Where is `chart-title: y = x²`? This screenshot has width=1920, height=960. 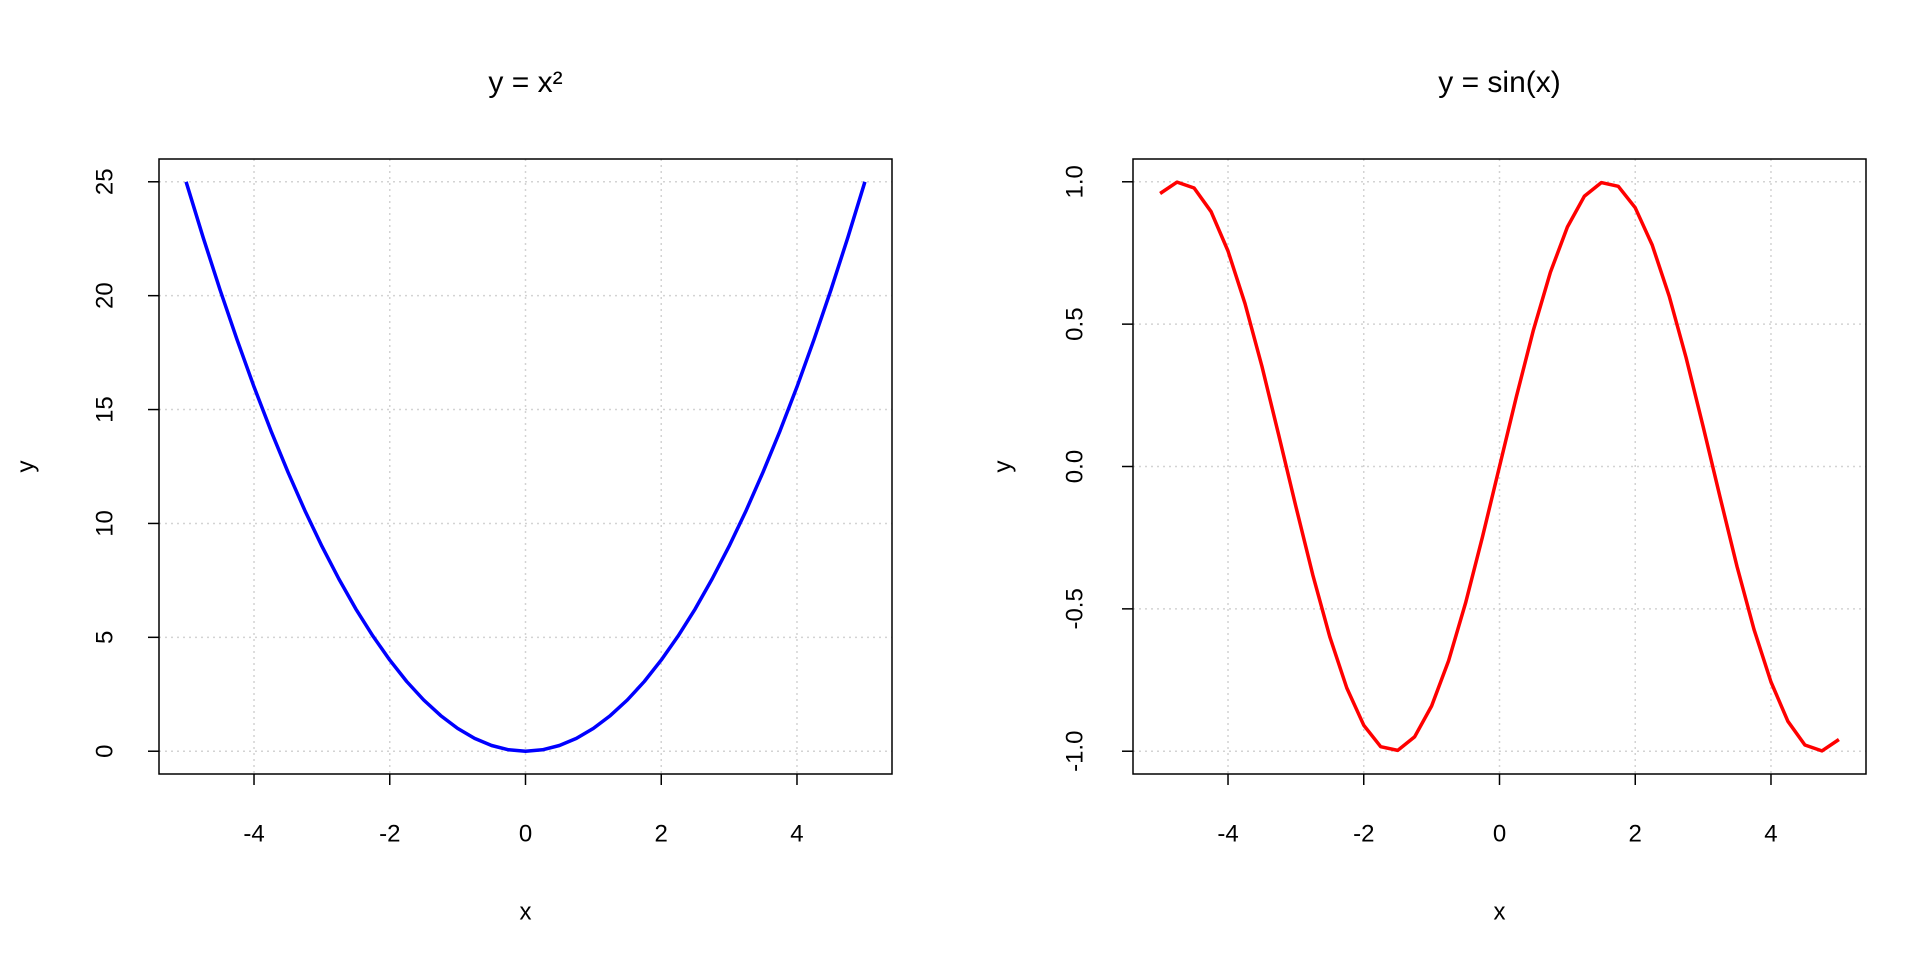
chart-title: y = x² is located at coordinates (525, 82).